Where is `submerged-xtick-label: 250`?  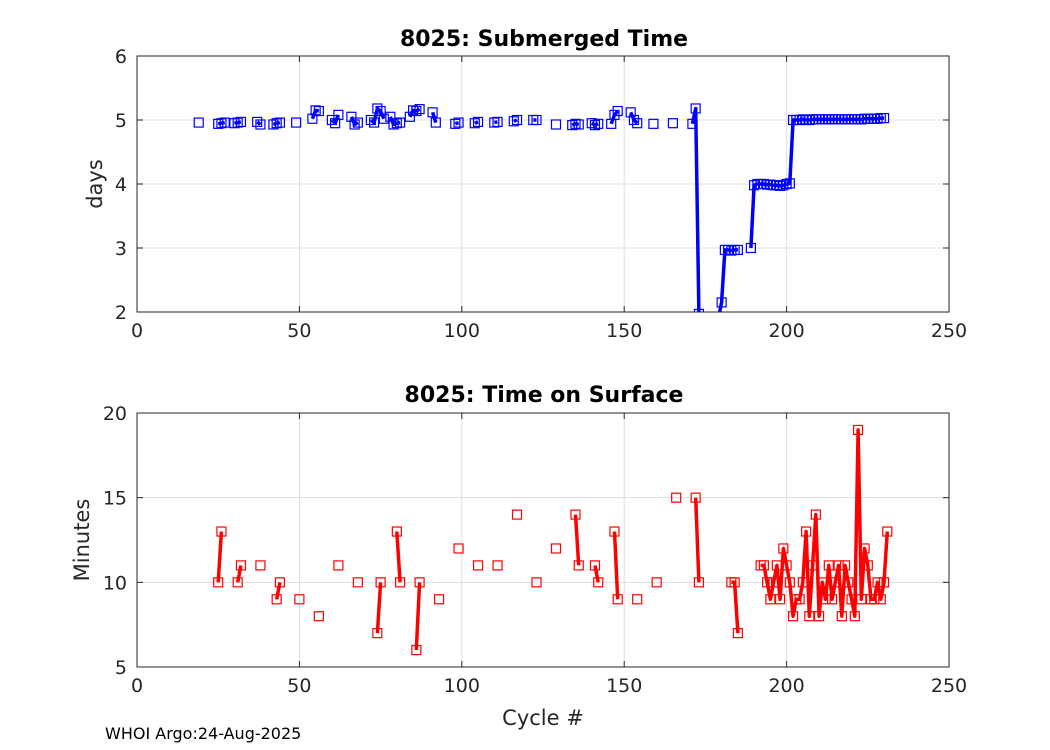
submerged-xtick-label: 250 is located at coordinates (949, 331).